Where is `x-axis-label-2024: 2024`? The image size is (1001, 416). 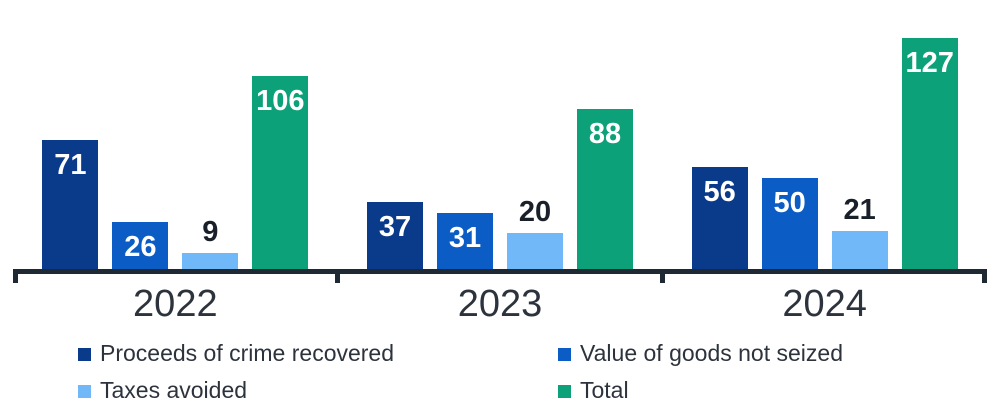 x-axis-label-2024: 2024 is located at coordinates (824, 304).